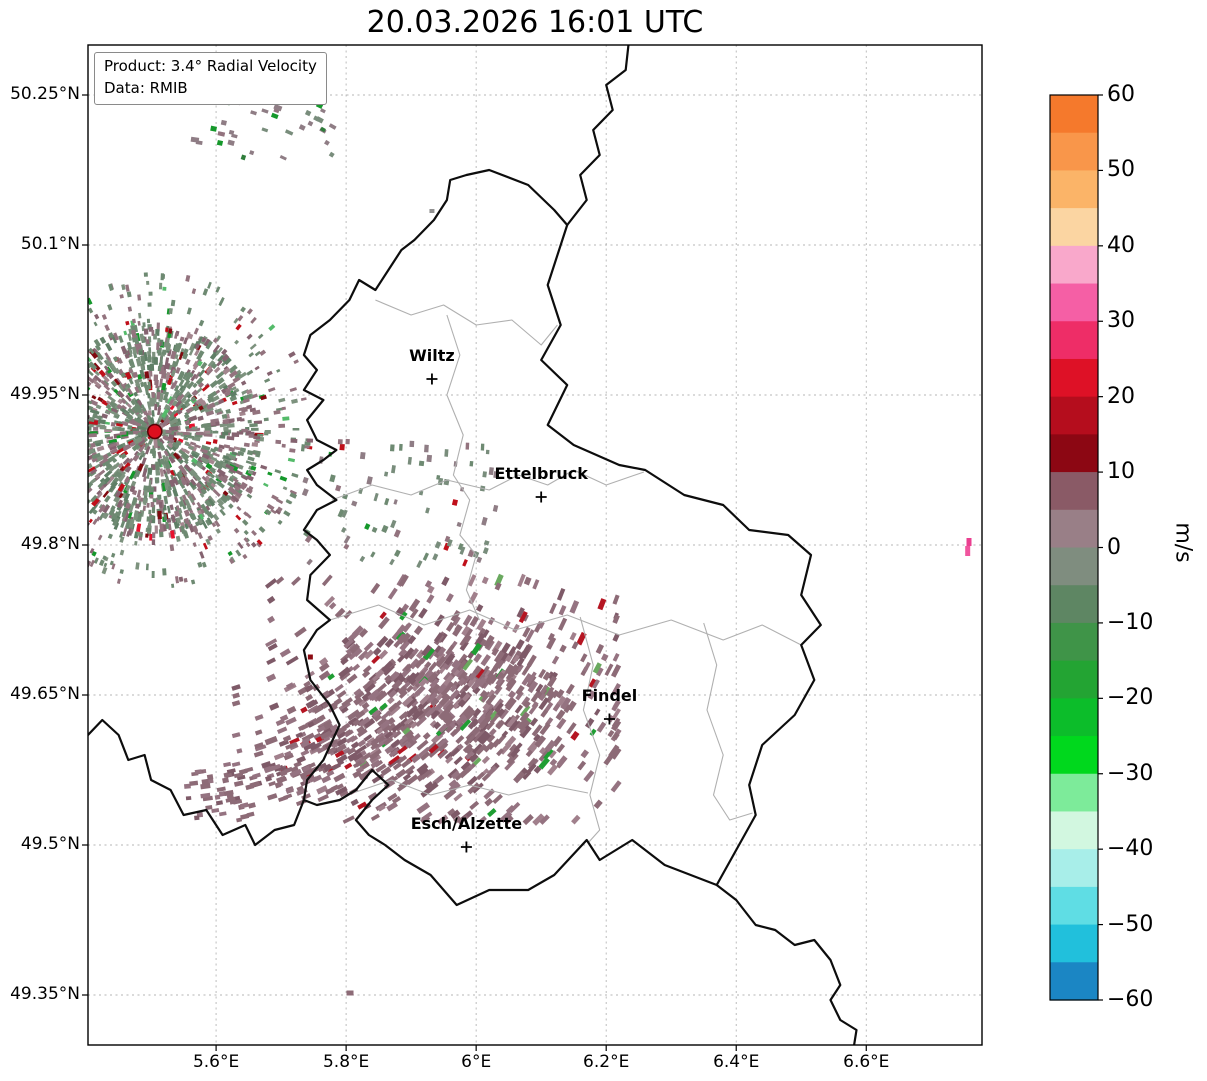 Image resolution: width=1207 pixels, height=1081 pixels. I want to click on city-marker-findel, so click(609, 719).